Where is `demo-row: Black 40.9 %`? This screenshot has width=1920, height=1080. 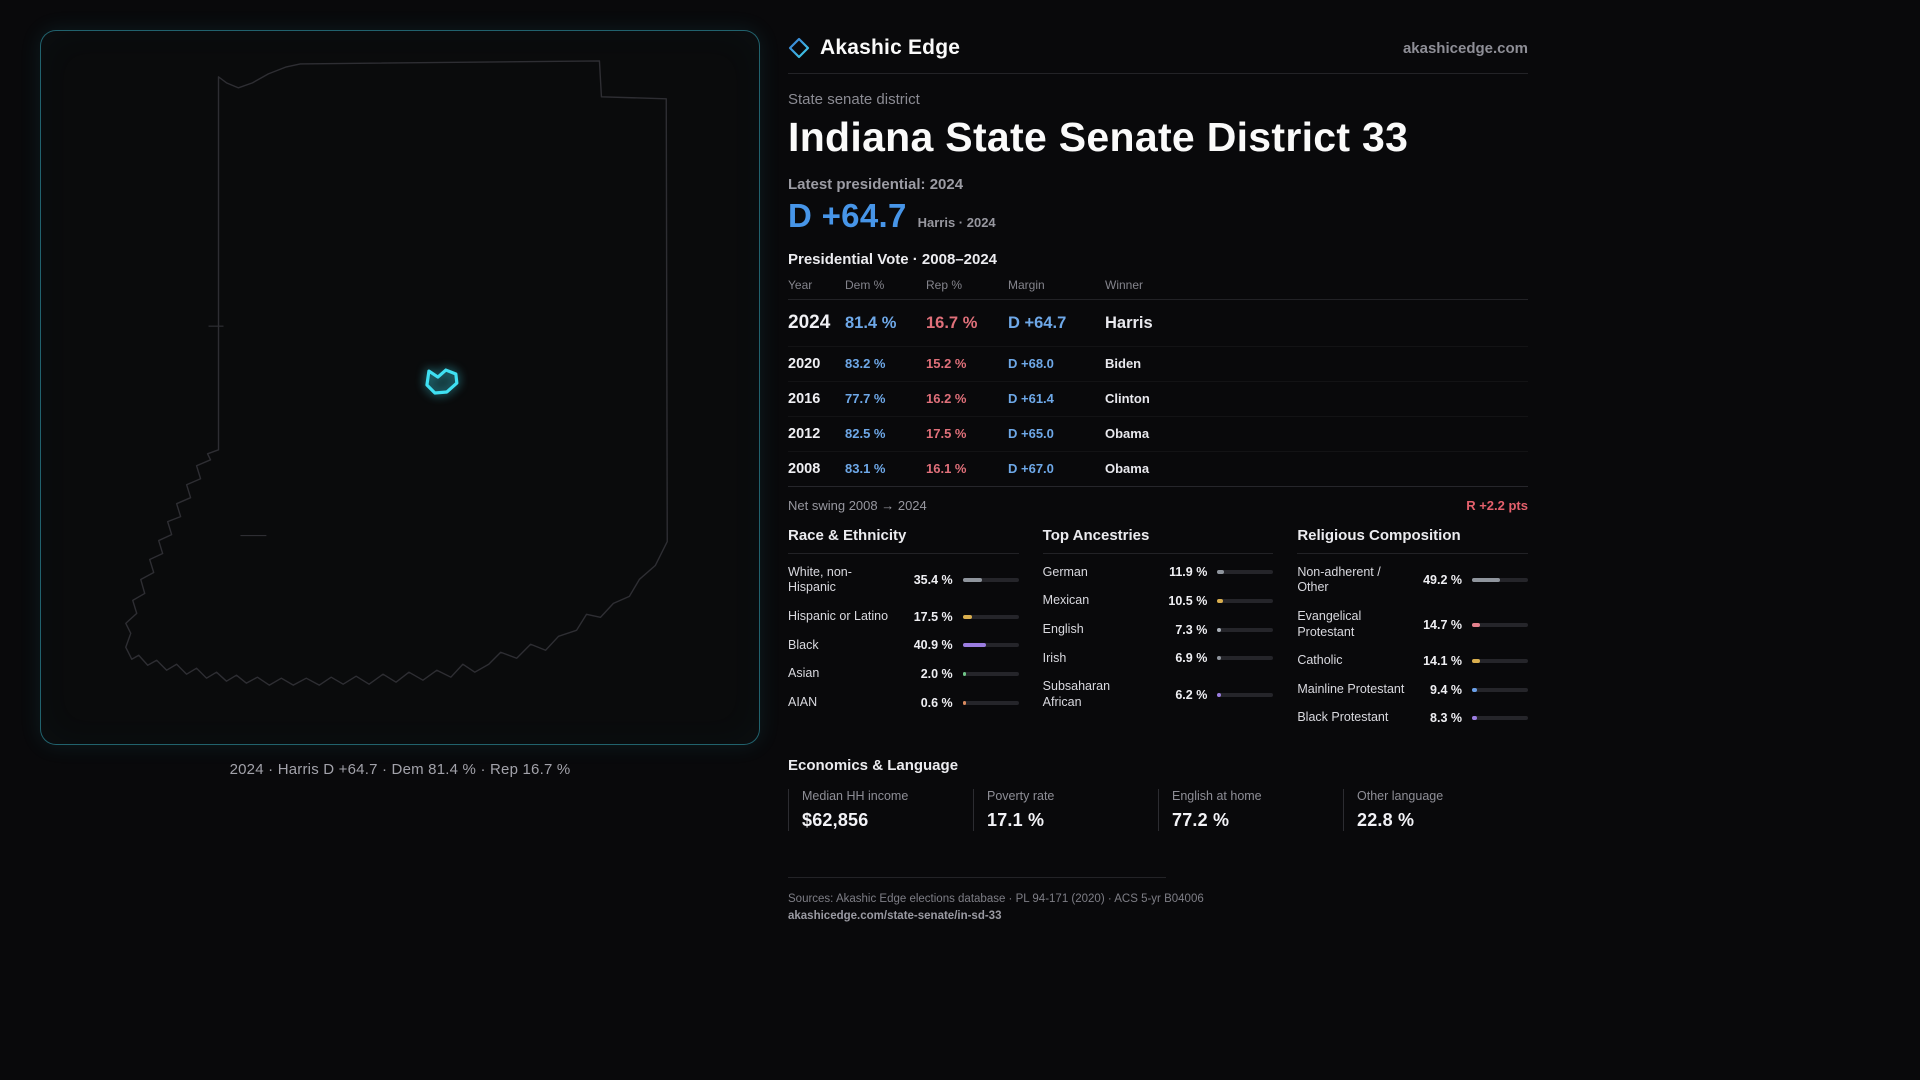
demo-row: Black 40.9 % is located at coordinates (903, 645).